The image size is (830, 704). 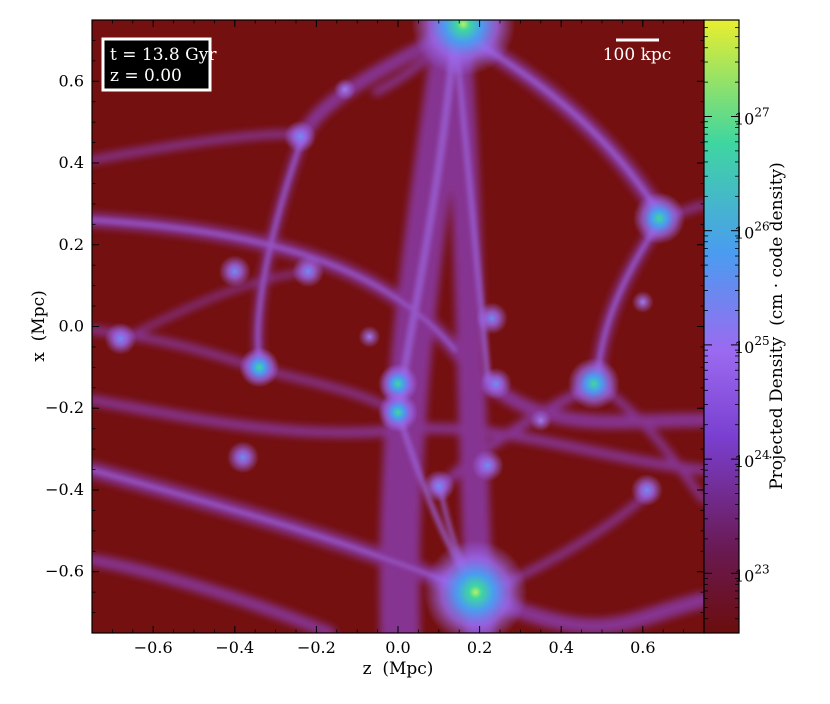 What do you see at coordinates (39, 325) in the screenshot?
I see `y-axis-label: x (Mpc)` at bounding box center [39, 325].